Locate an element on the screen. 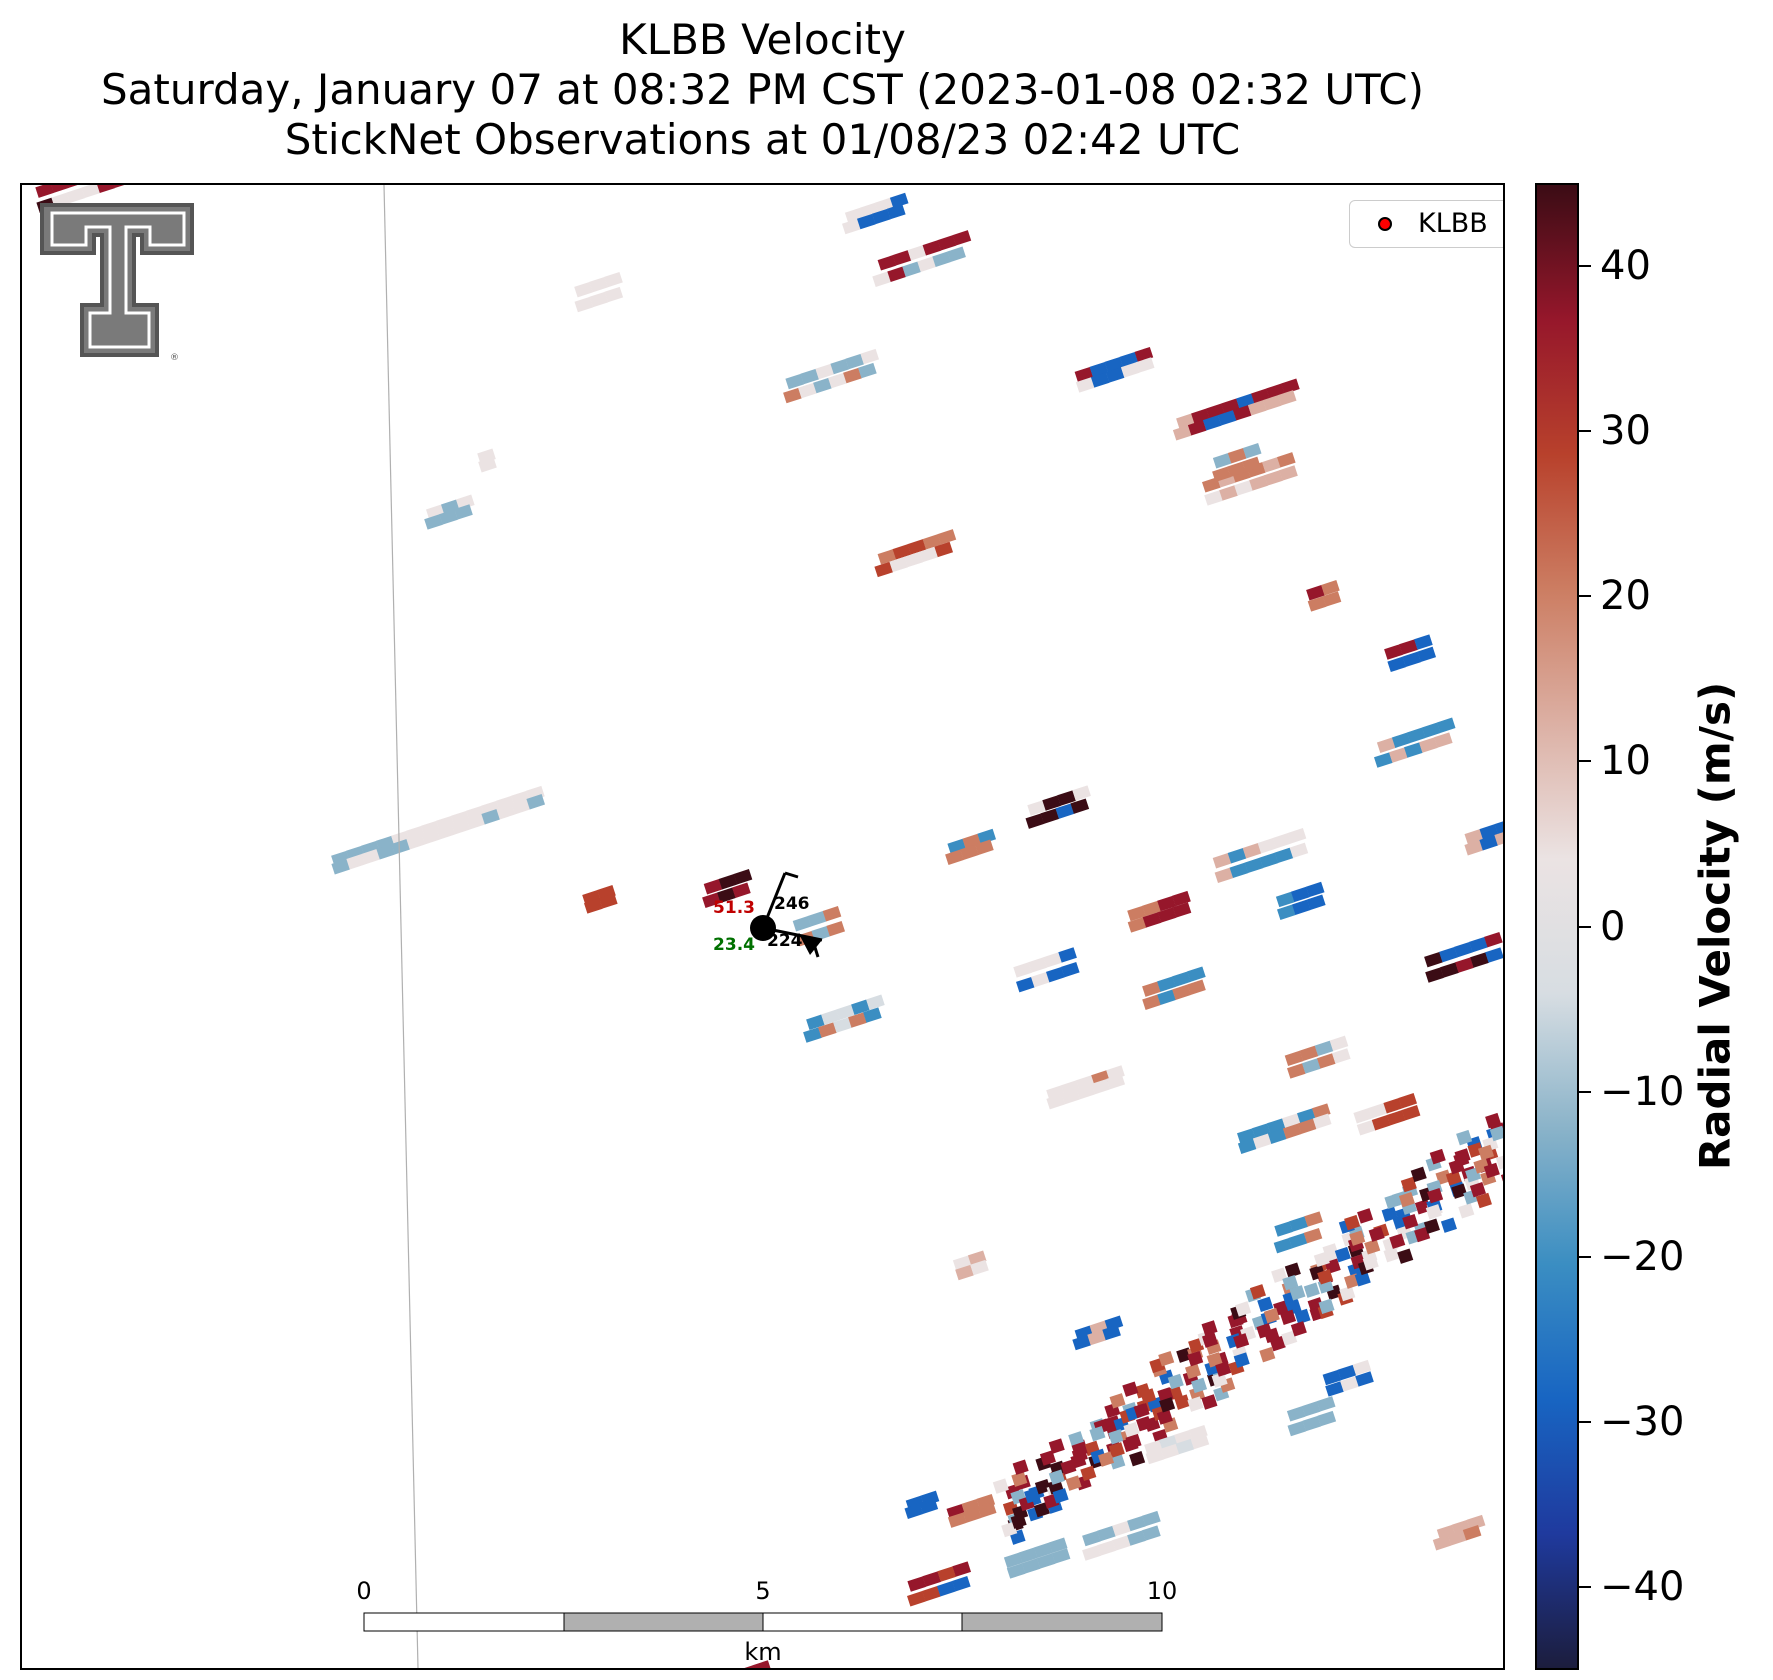 The height and width of the screenshot is (1680, 1773). colorbar-tick-label: 30 is located at coordinates (1625, 430).